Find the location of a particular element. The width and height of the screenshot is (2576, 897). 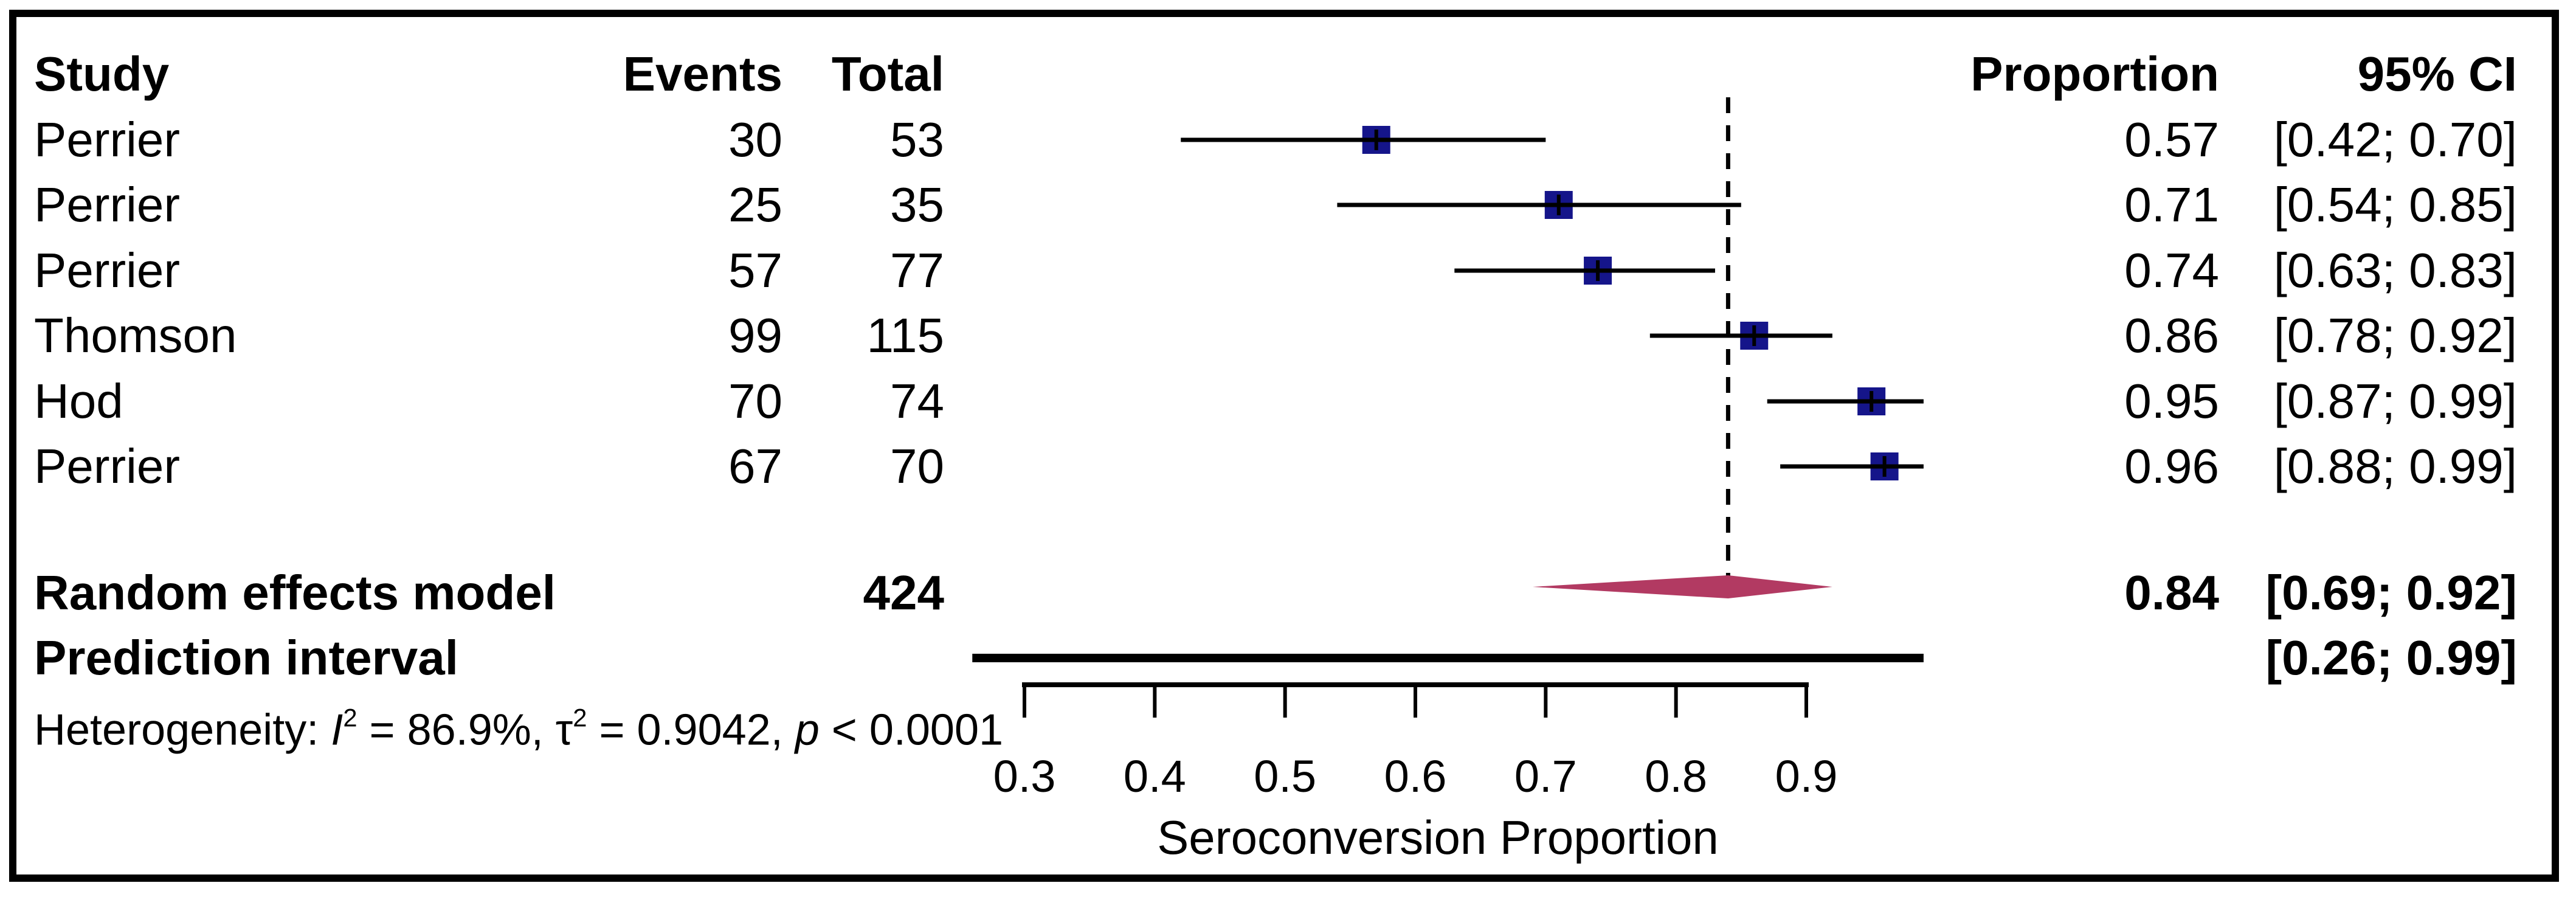

total-value: 35 is located at coordinates (917, 205).